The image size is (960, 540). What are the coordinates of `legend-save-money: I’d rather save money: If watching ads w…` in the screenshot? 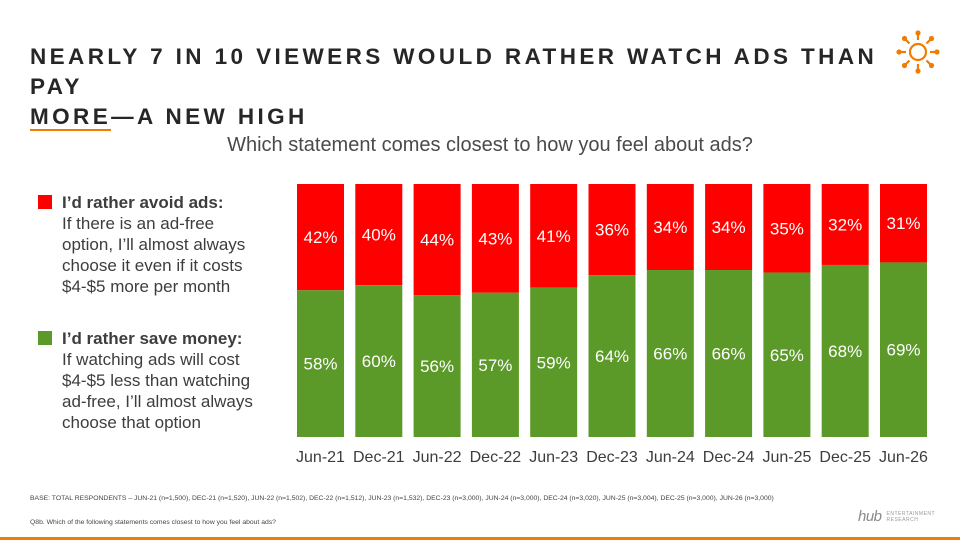 It's located at (163, 380).